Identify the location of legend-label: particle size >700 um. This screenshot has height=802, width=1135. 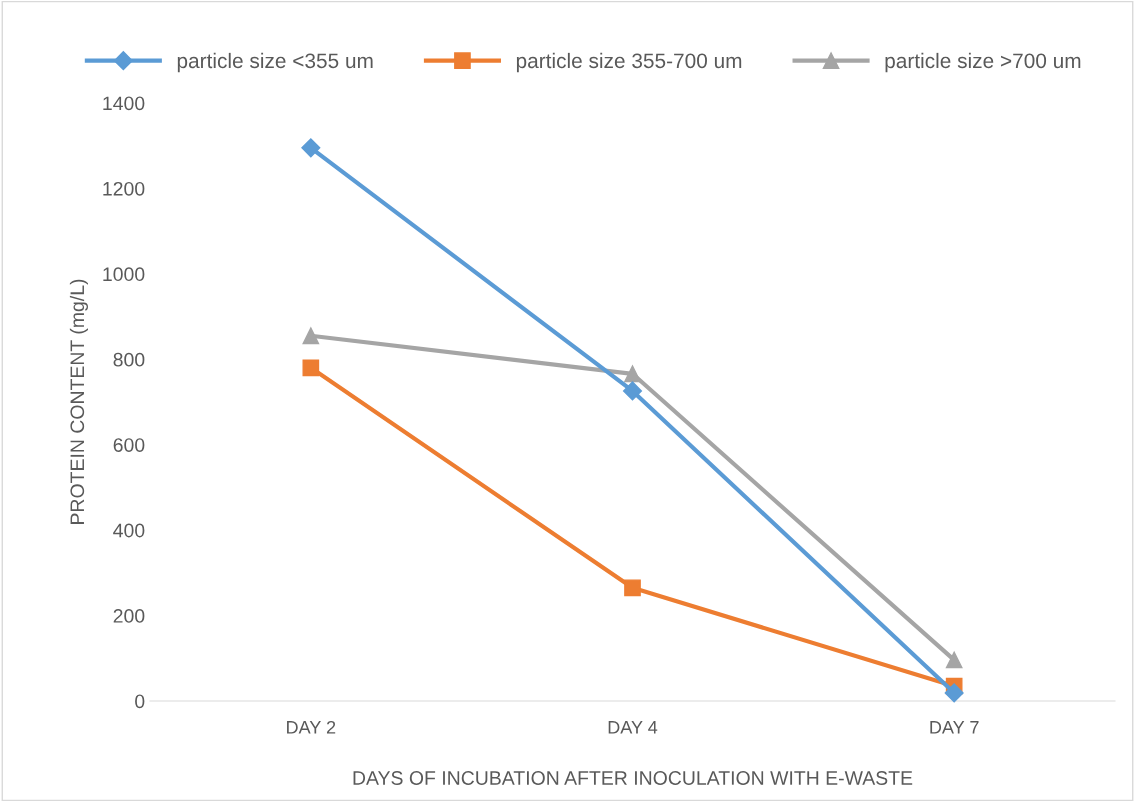
(983, 62).